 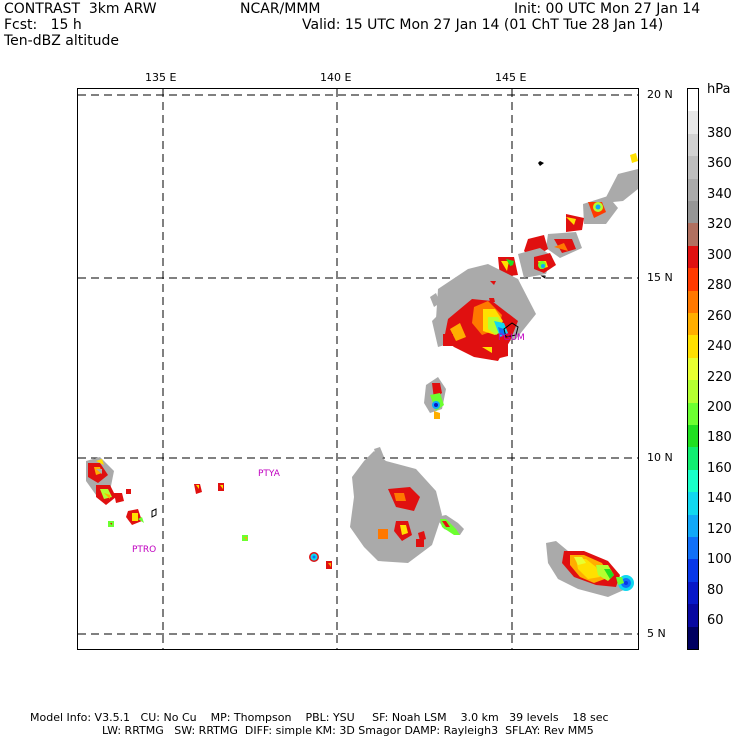 What do you see at coordinates (715, 590) in the screenshot?
I see `colorbar-tick-label: 80` at bounding box center [715, 590].